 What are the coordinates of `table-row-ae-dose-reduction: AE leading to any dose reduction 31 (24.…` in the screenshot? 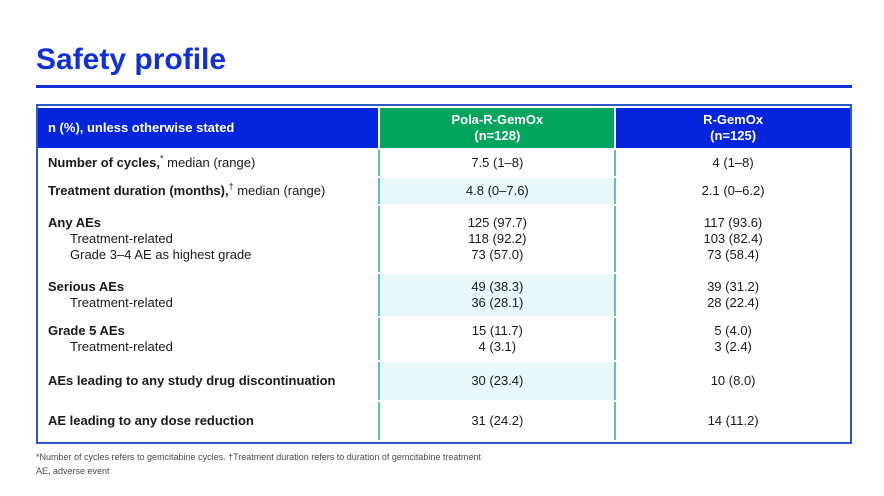 It's located at (444, 421).